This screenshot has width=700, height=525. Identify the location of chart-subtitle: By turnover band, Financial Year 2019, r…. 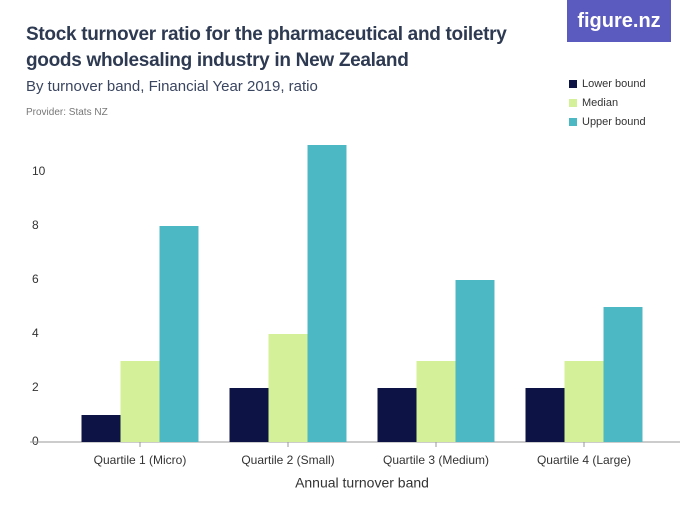
(172, 86).